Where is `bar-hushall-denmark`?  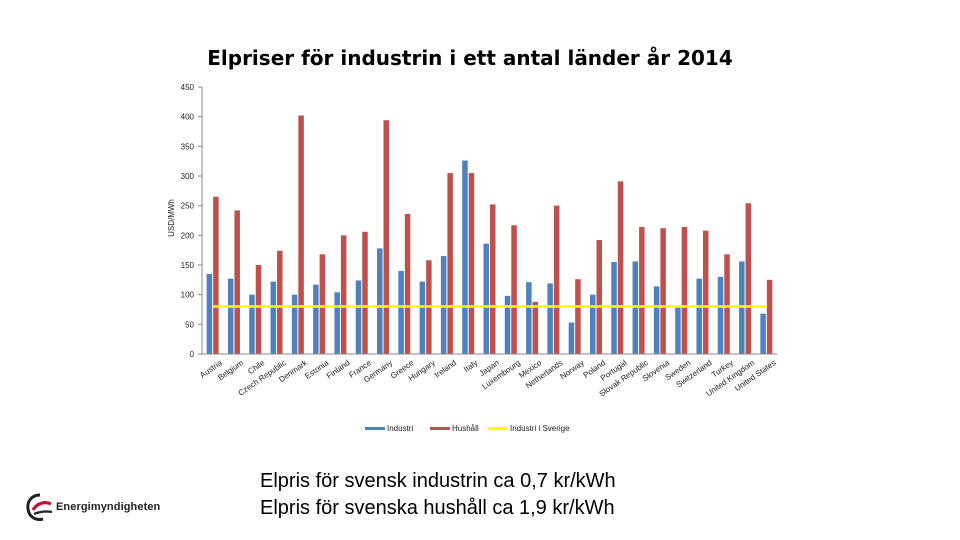 bar-hushall-denmark is located at coordinates (301, 234).